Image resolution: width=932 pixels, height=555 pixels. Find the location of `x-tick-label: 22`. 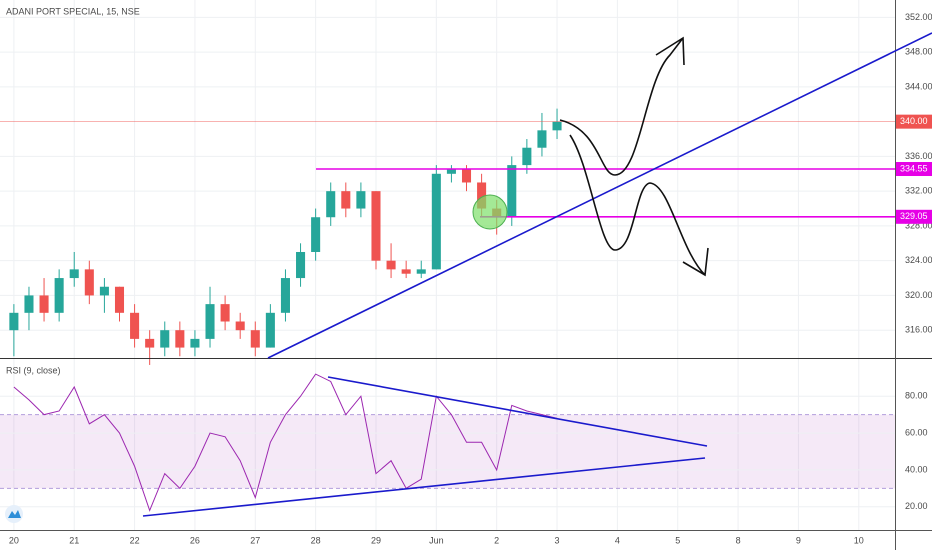

x-tick-label: 22 is located at coordinates (135, 540).